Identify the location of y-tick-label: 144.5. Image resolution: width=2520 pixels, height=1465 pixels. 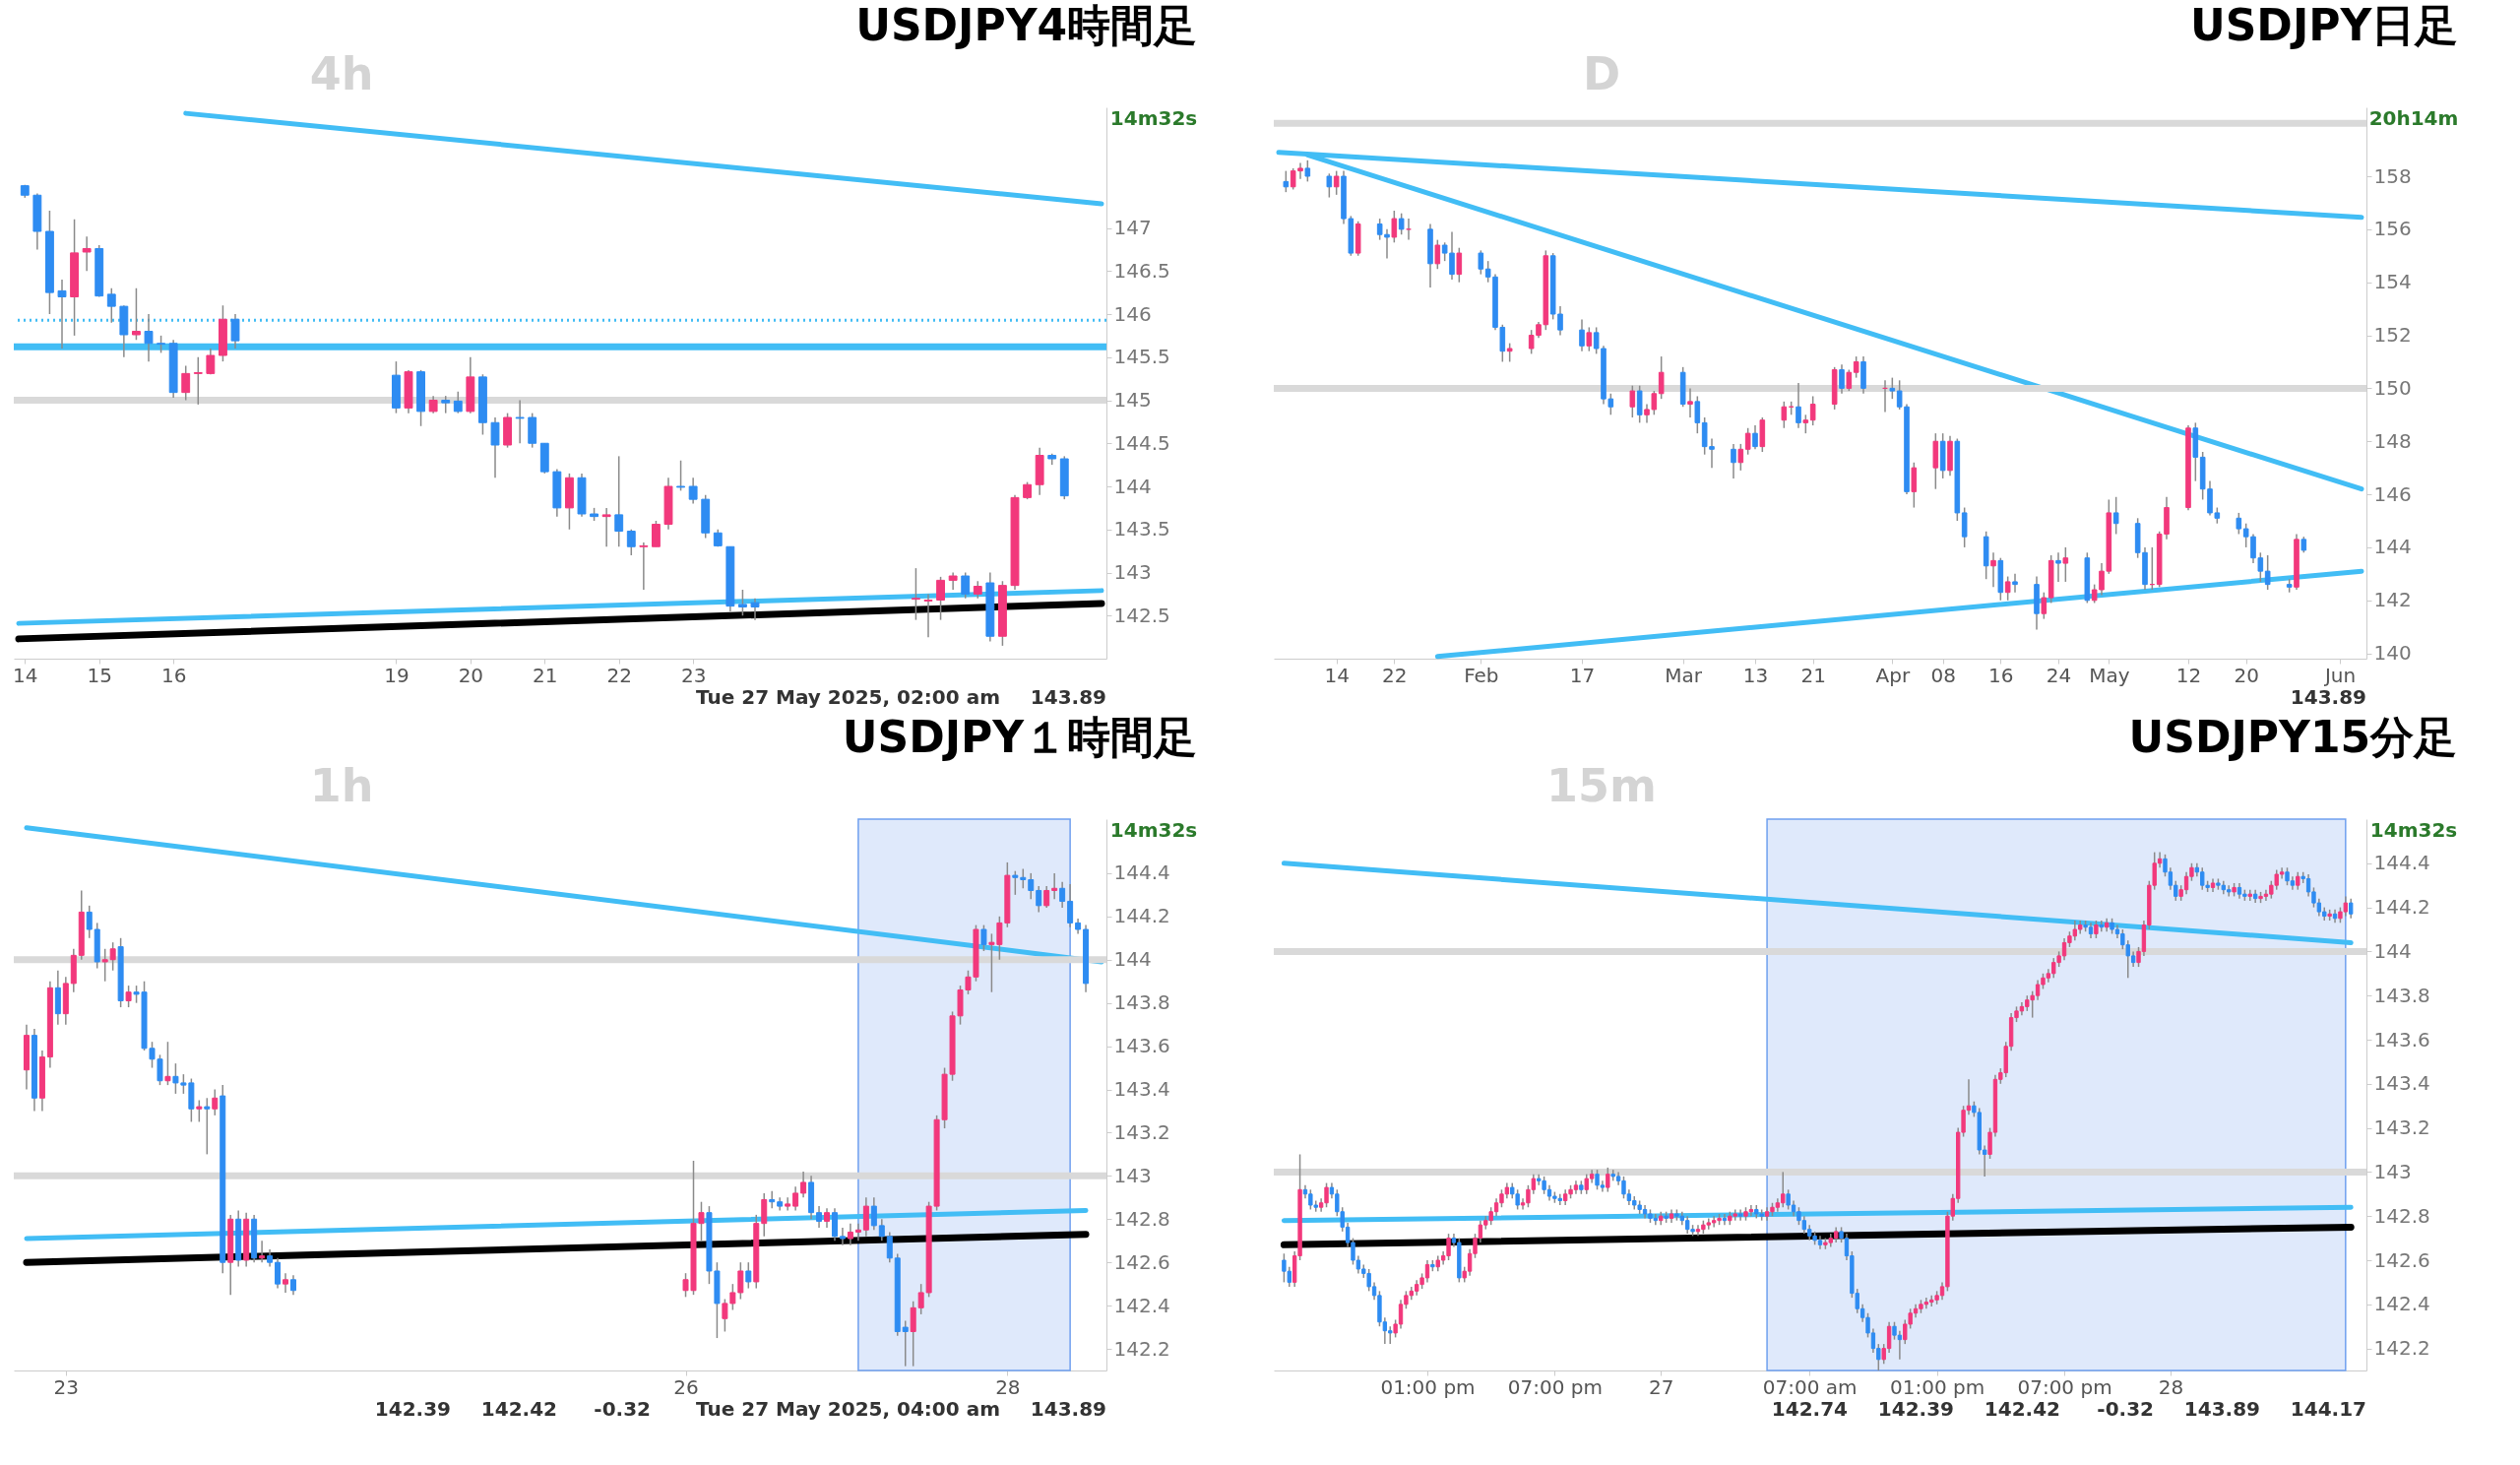
(1141, 442).